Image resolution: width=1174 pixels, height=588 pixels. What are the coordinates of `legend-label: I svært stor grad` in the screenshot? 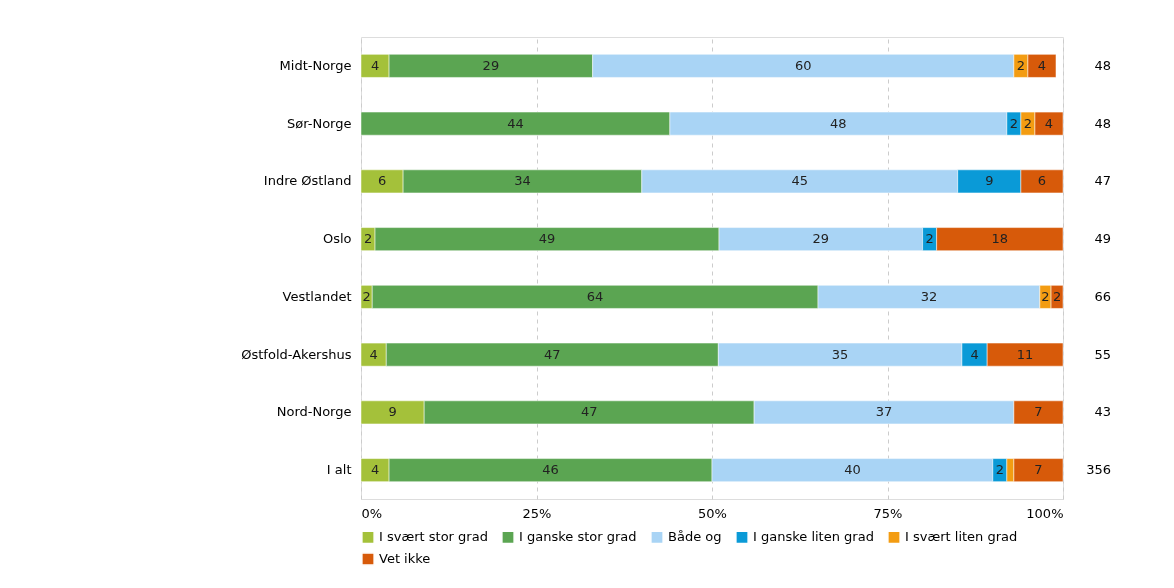 It's located at (433, 537).